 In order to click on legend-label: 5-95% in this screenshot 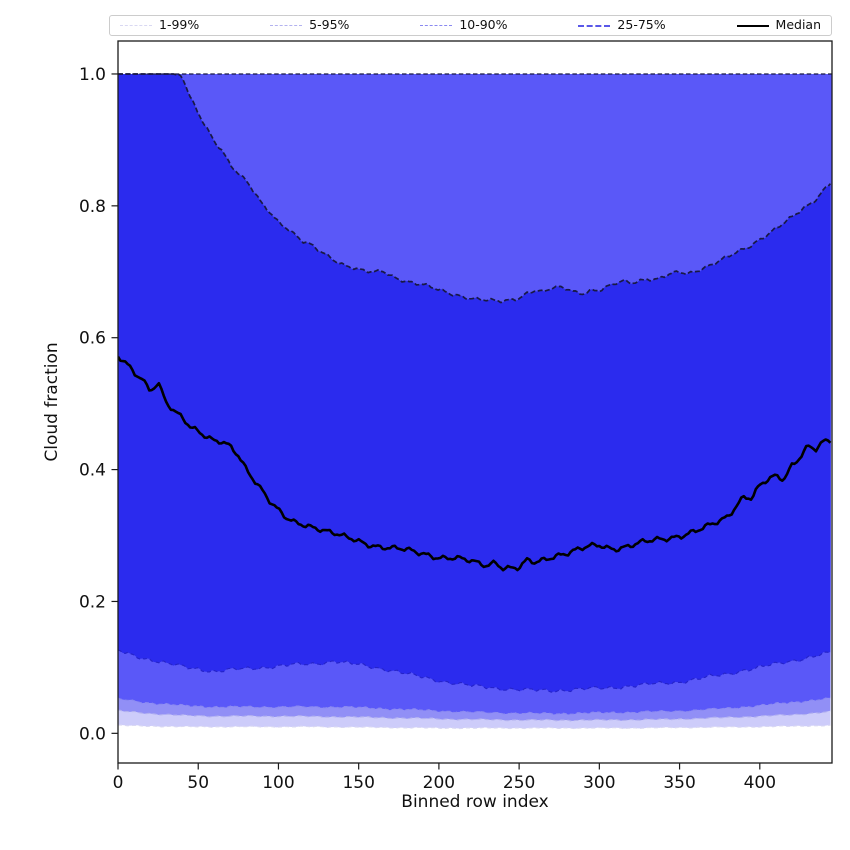, I will do `click(329, 25)`.